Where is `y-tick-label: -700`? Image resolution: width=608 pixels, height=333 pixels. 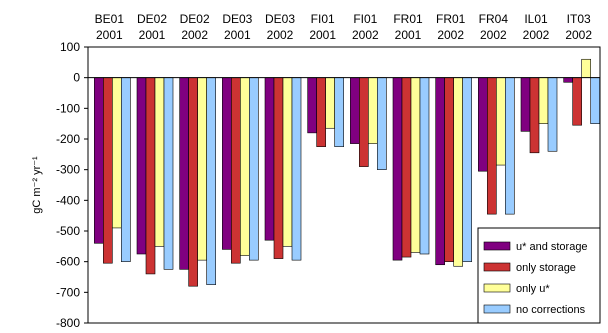 y-tick-label: -700 is located at coordinates (68, 292).